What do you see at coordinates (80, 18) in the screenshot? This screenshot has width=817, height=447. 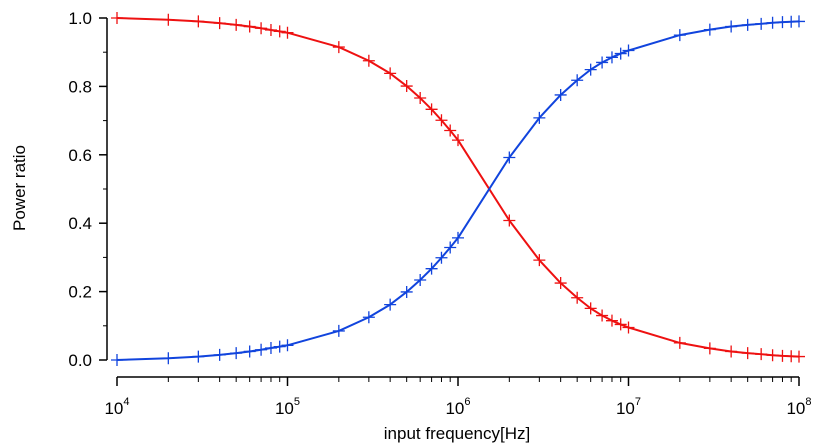 I see `y-tick-label: 1.0` at bounding box center [80, 18].